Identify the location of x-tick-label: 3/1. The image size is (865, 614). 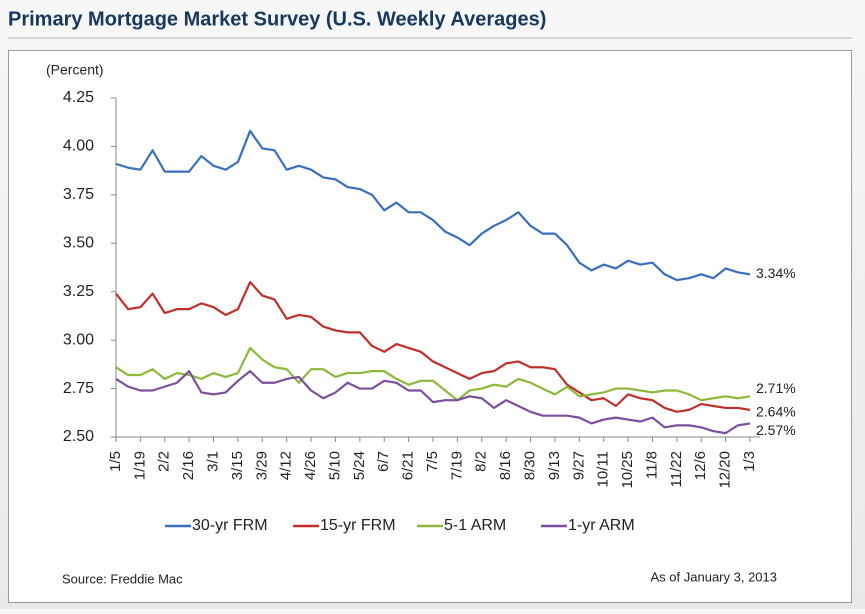
(213, 461).